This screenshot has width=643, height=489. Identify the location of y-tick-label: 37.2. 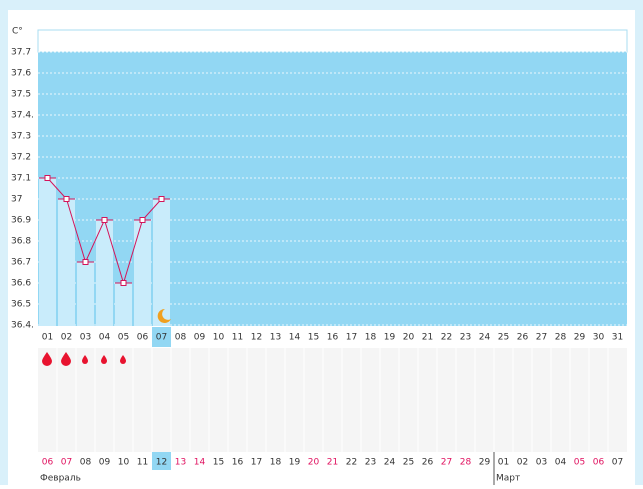
(21, 158).